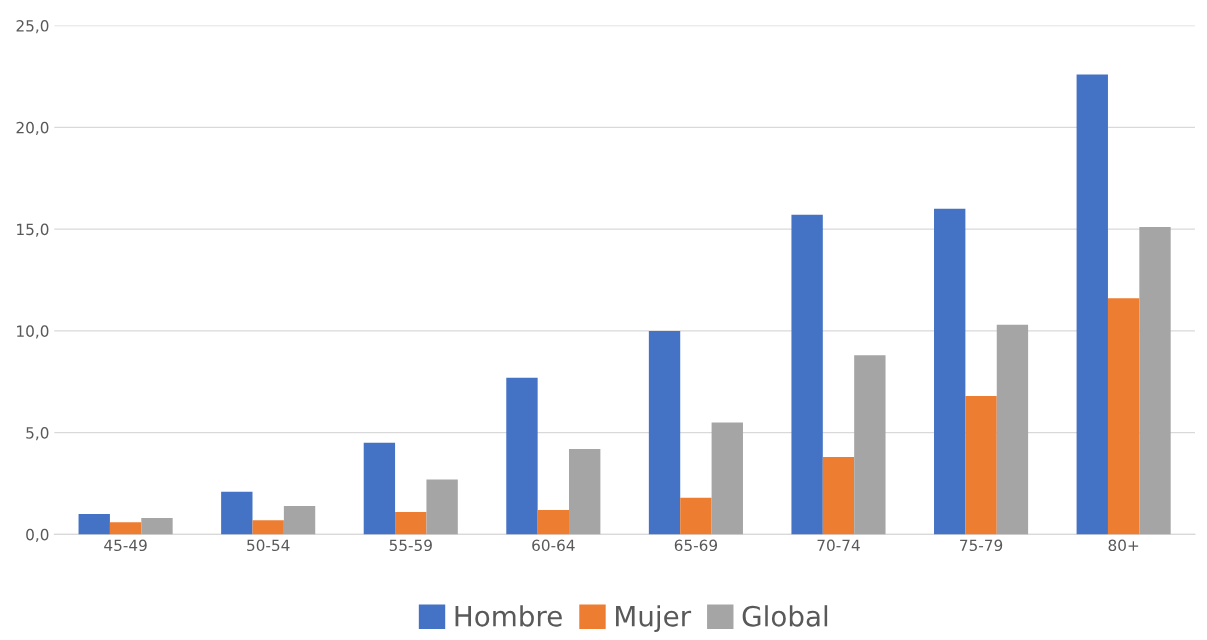 The height and width of the screenshot is (640, 1207). Describe the element at coordinates (785, 616) in the screenshot. I see `legend-label: Global` at that location.